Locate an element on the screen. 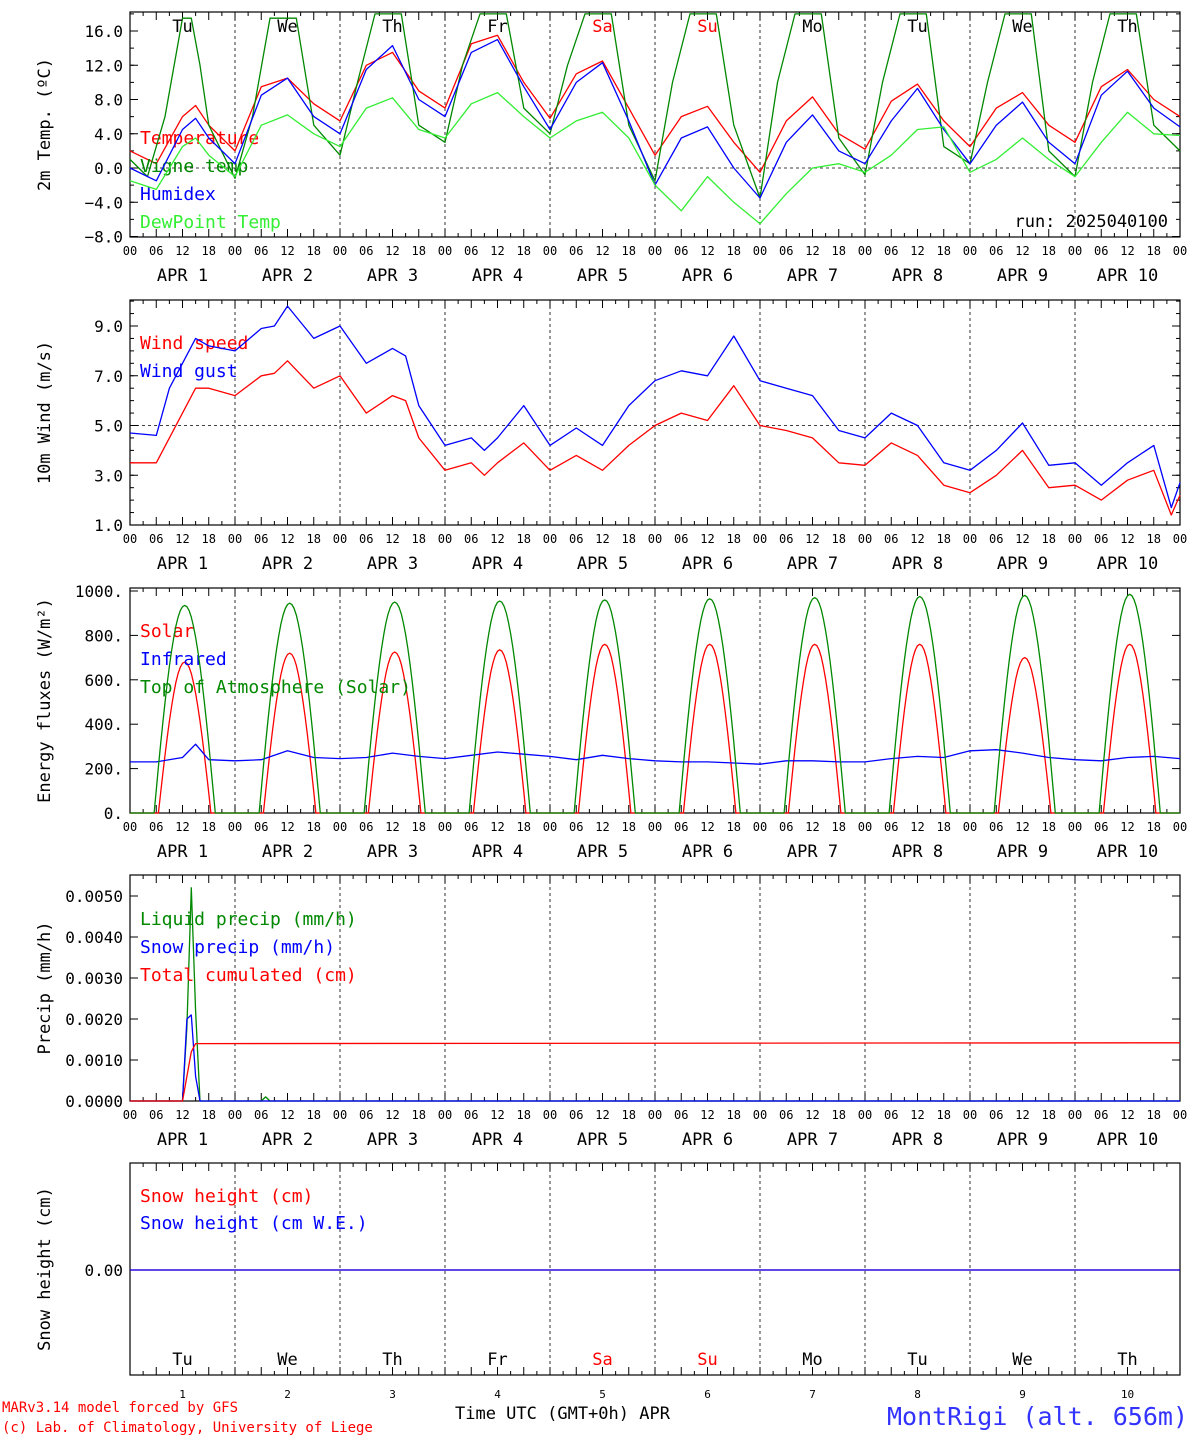 This screenshot has height=1440, width=1194. day-name-label: Su is located at coordinates (707, 27).